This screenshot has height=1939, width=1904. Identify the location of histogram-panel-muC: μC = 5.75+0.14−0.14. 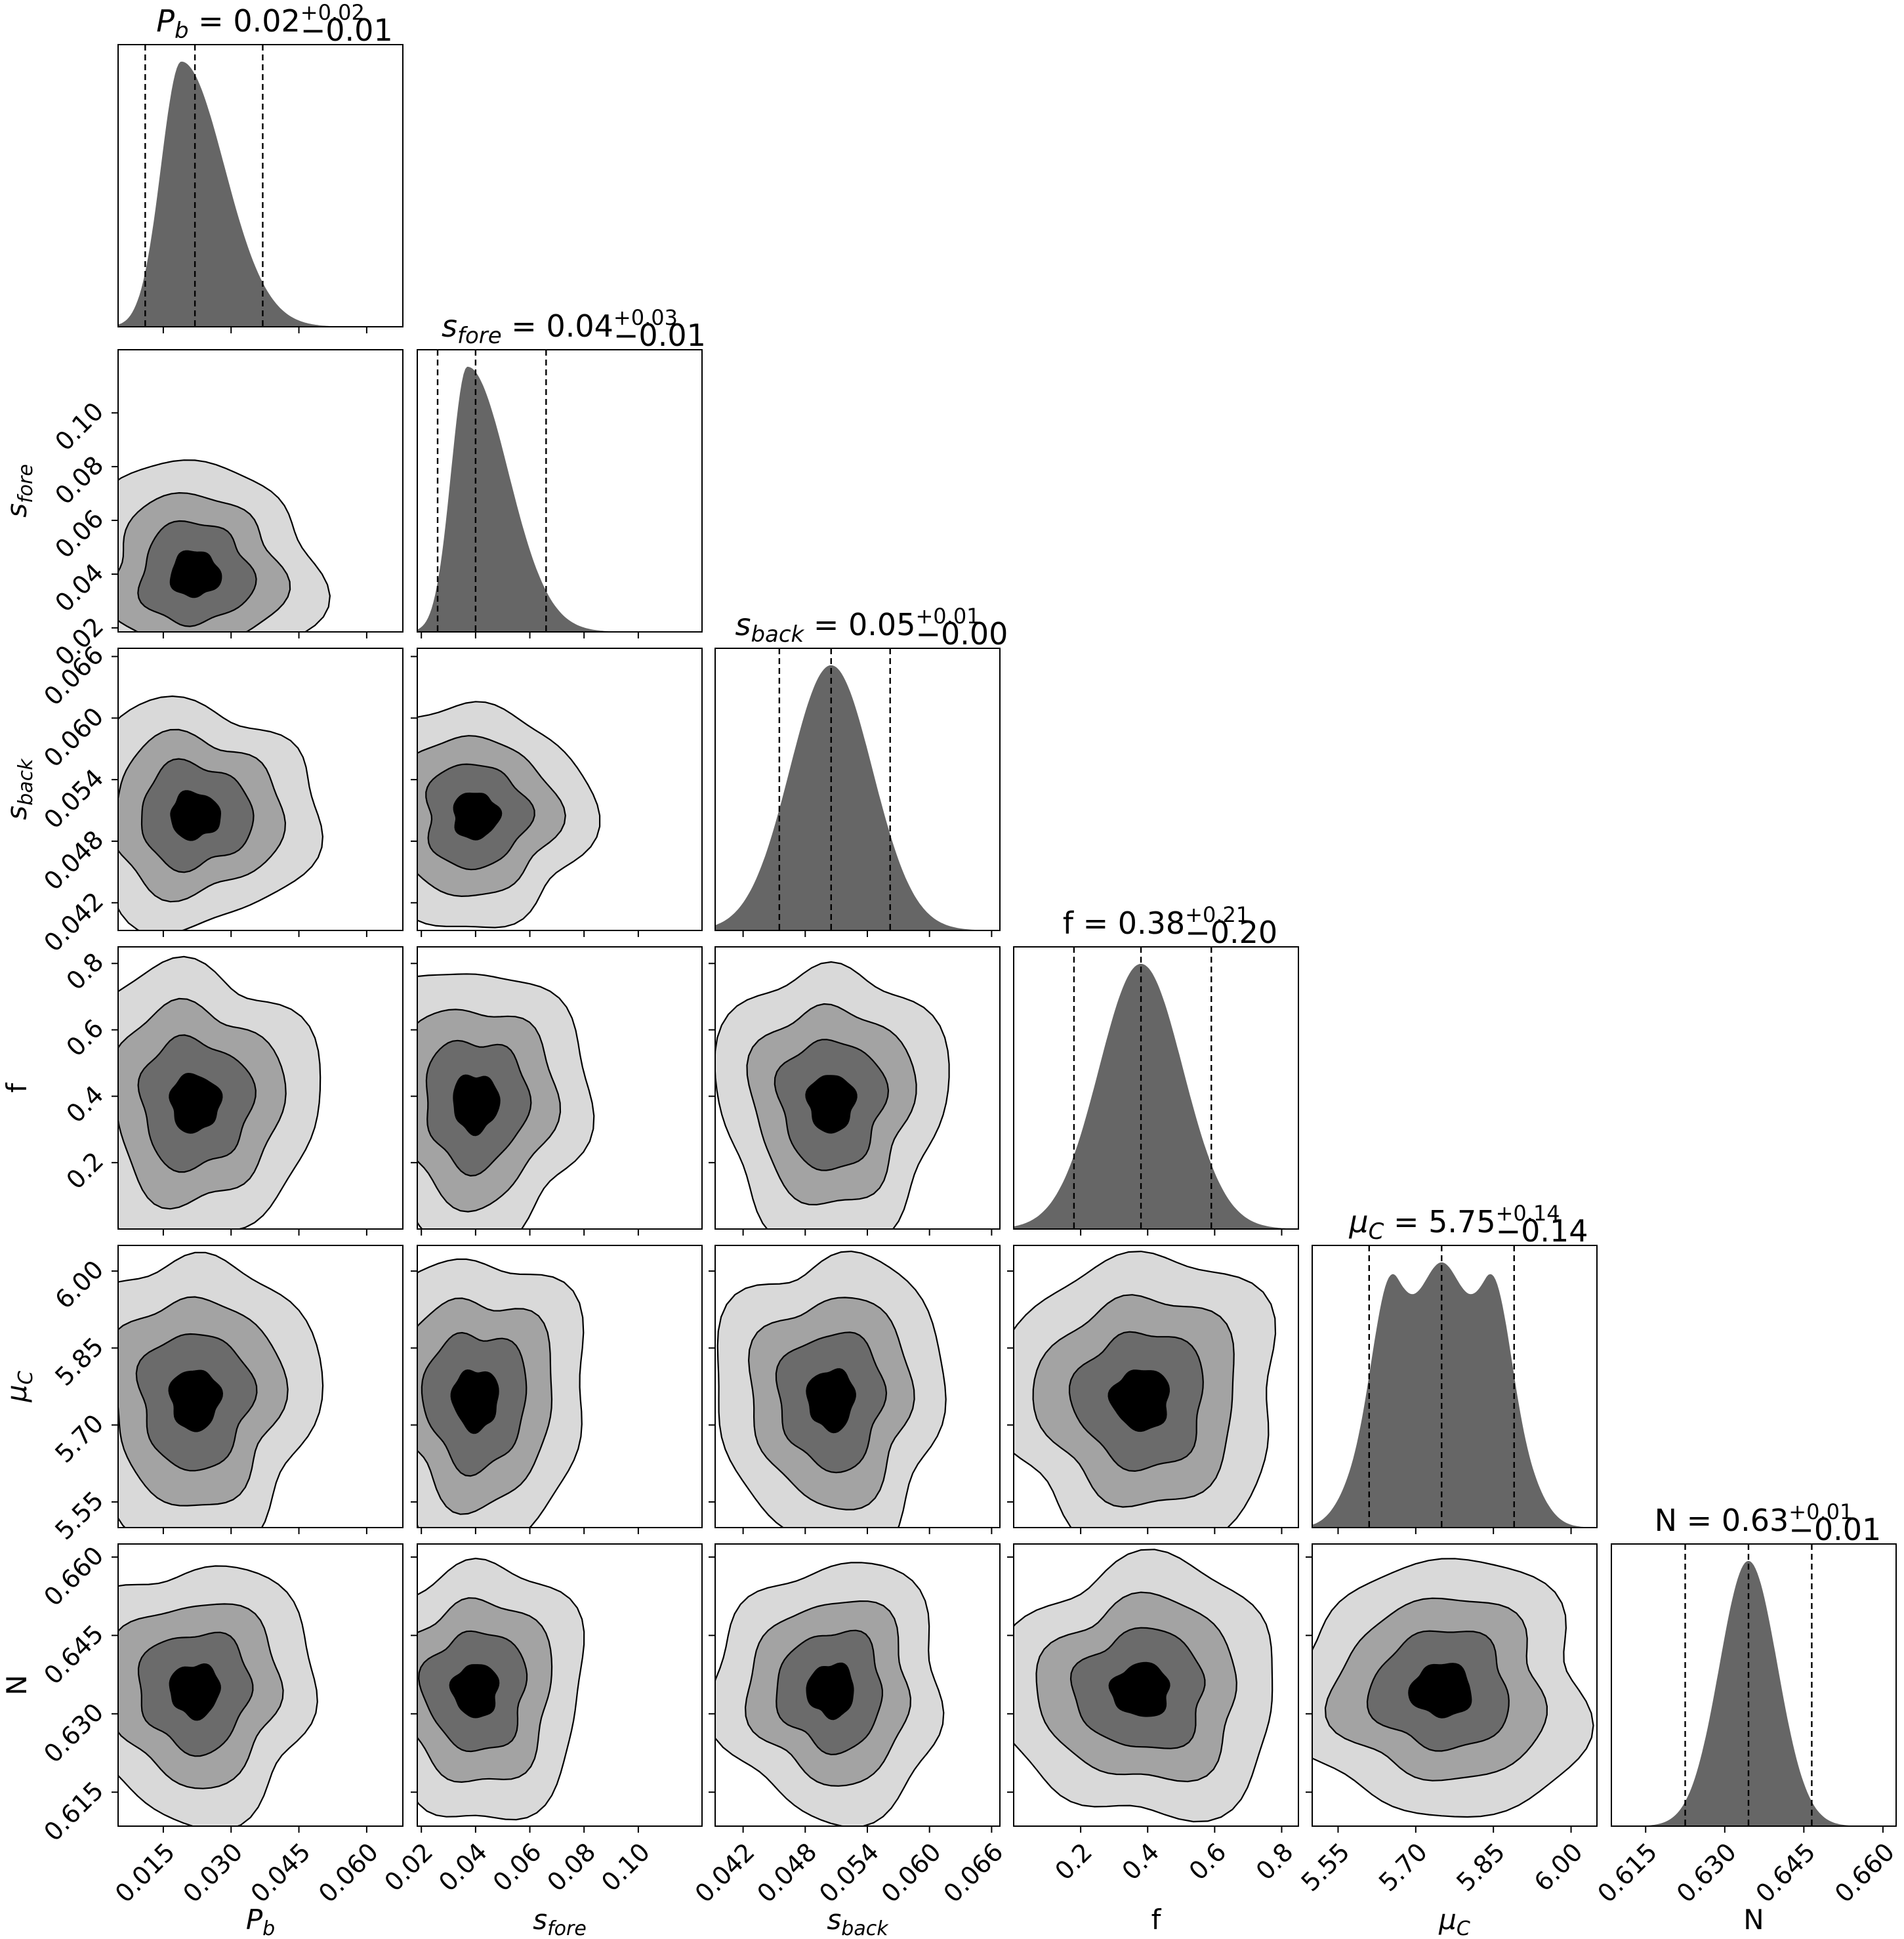
(1455, 1367).